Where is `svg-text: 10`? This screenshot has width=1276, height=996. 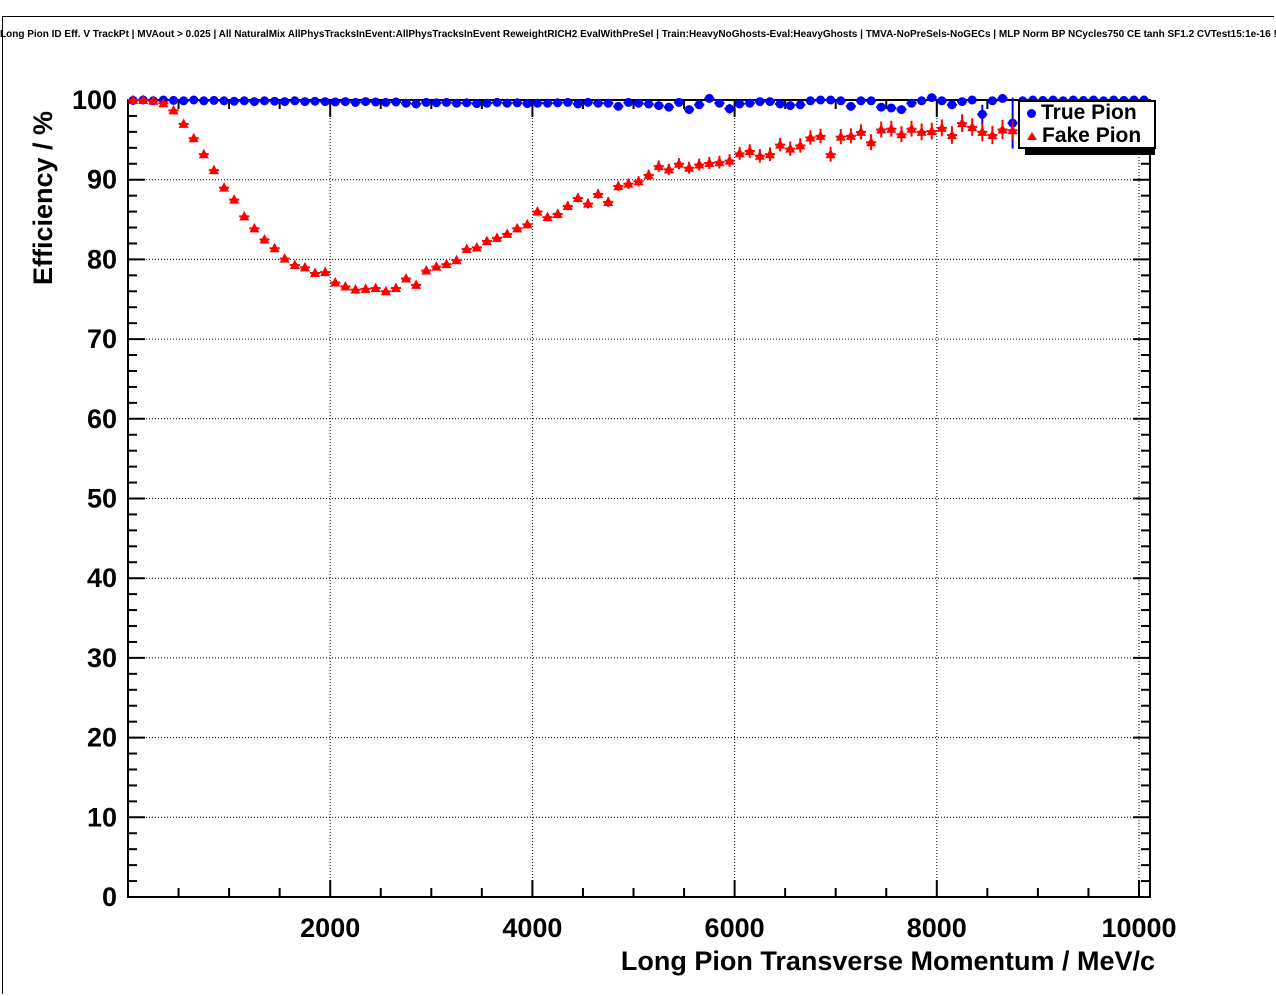 svg-text: 10 is located at coordinates (102, 817).